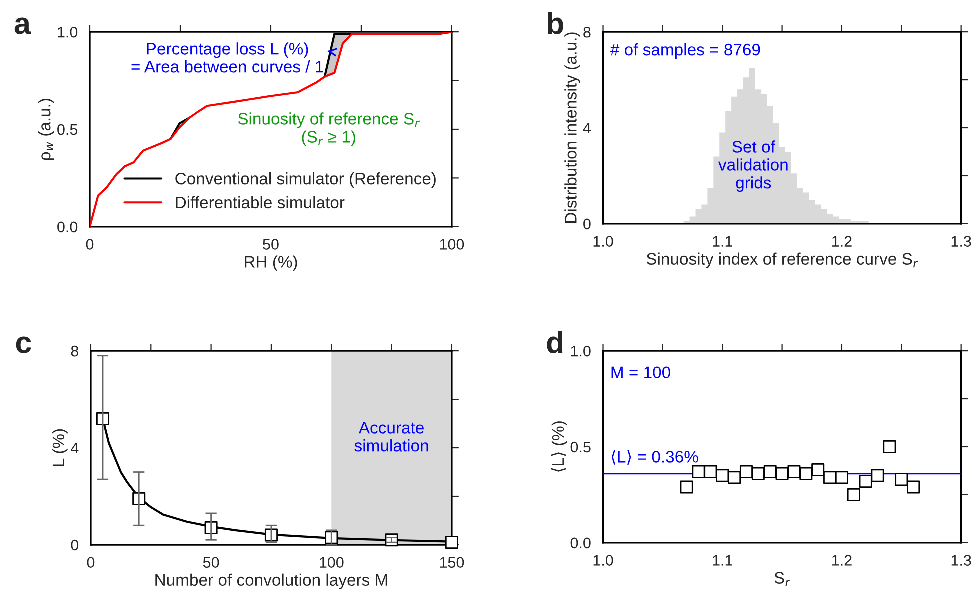 Image resolution: width=973 pixels, height=594 pixels. I want to click on annotation: M = 100, so click(641, 372).